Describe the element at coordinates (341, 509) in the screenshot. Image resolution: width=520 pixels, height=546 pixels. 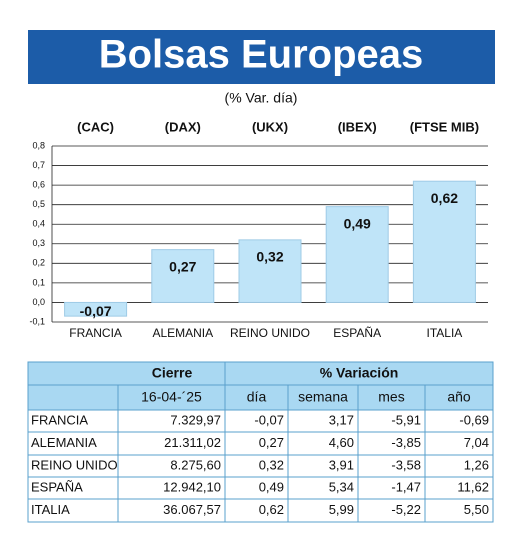
I see `table-cell: 5,99` at that location.